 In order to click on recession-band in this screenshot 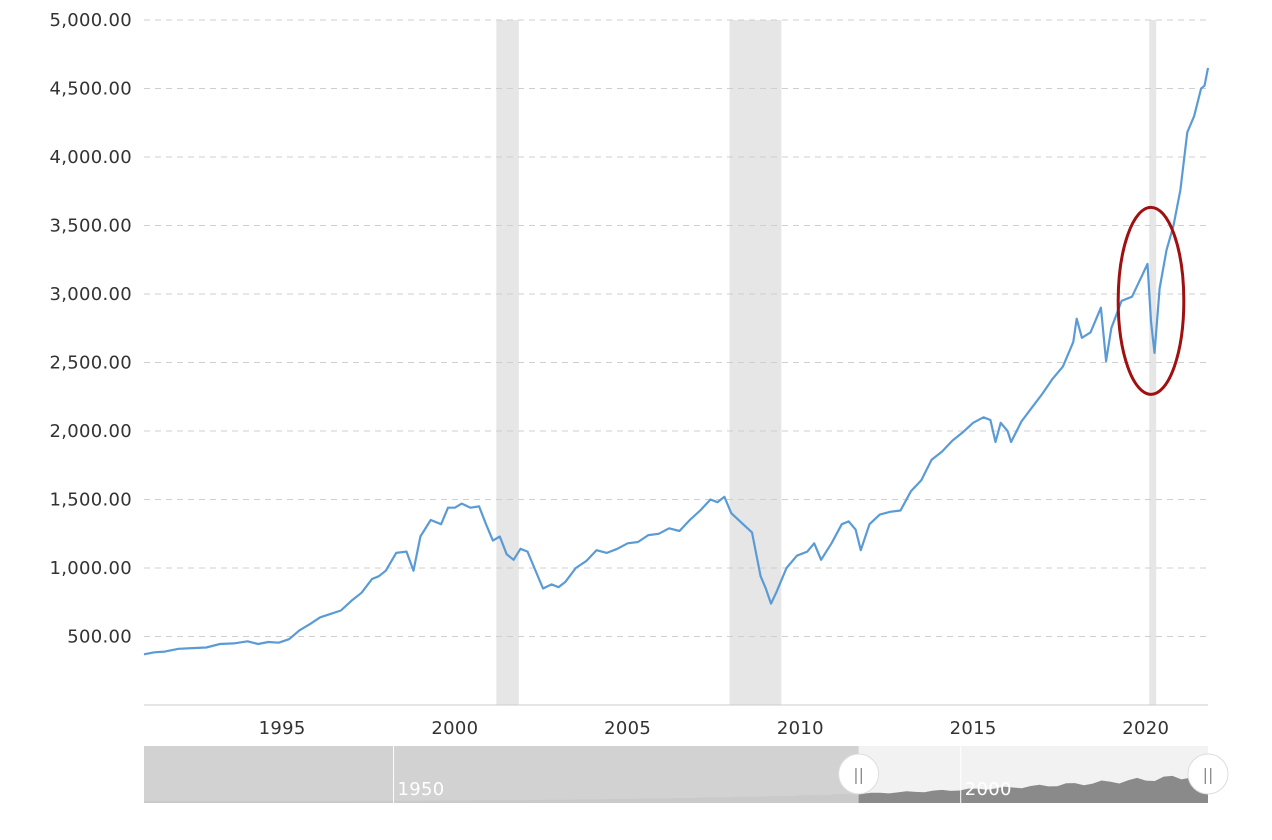, I will do `click(1153, 362)`.